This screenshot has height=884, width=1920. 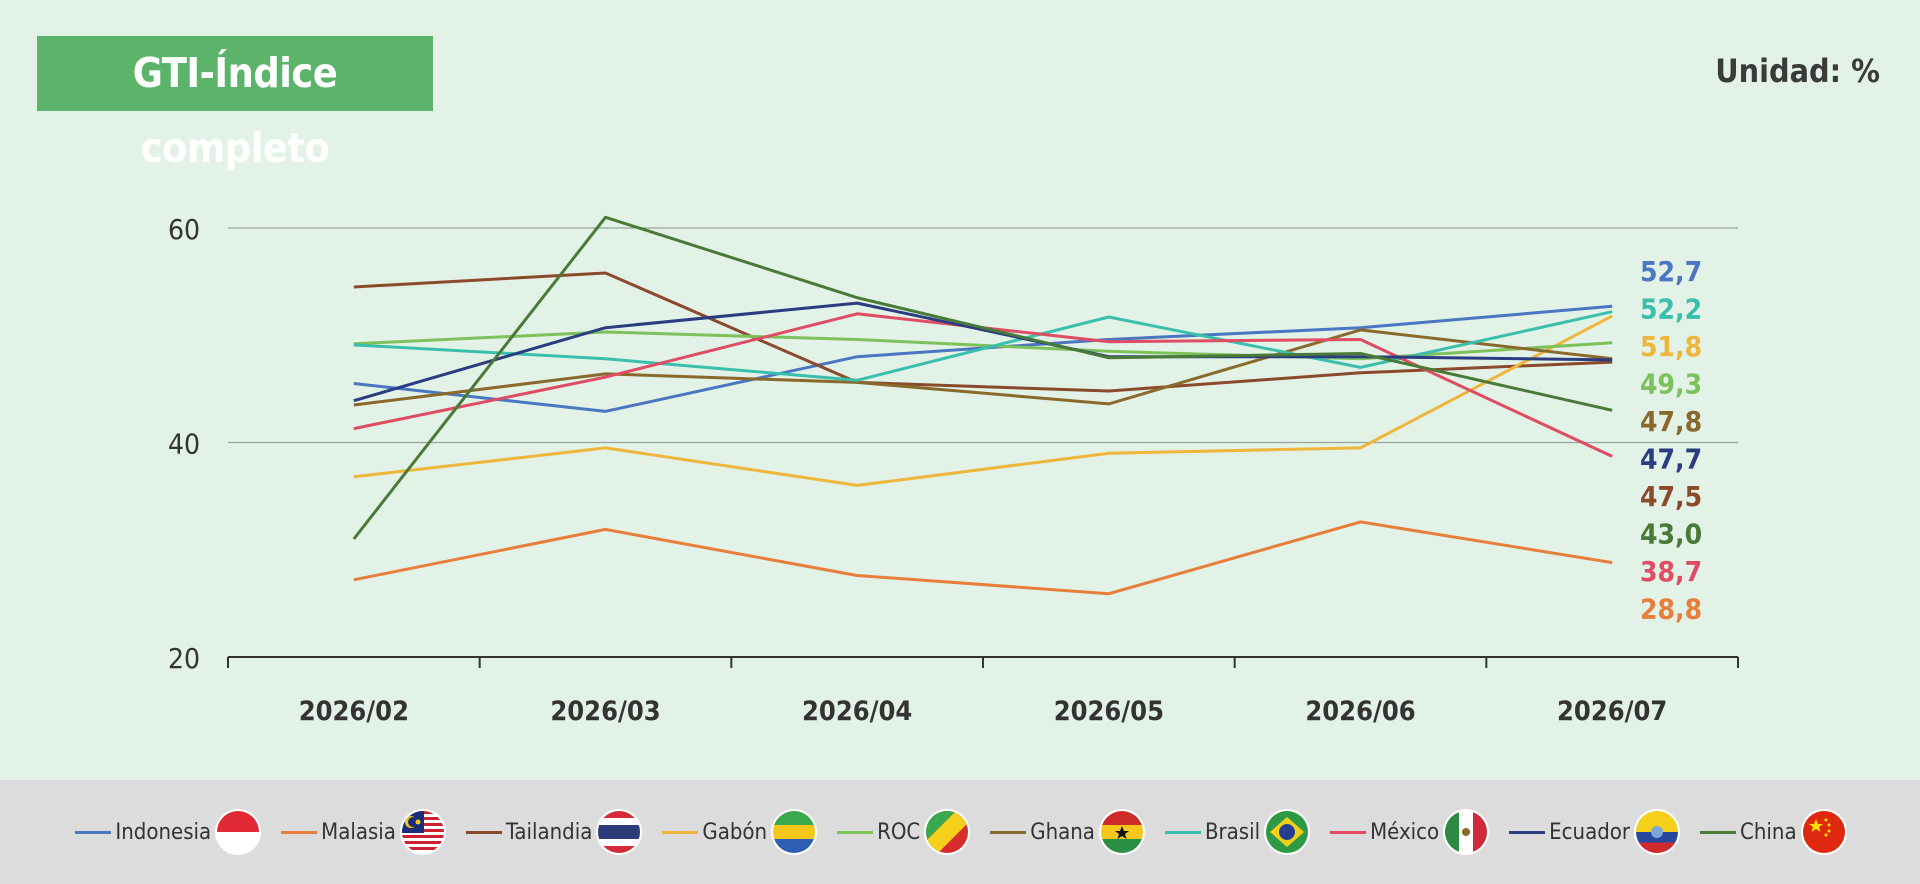 What do you see at coordinates (619, 832) in the screenshot?
I see `thailand-flag-icon` at bounding box center [619, 832].